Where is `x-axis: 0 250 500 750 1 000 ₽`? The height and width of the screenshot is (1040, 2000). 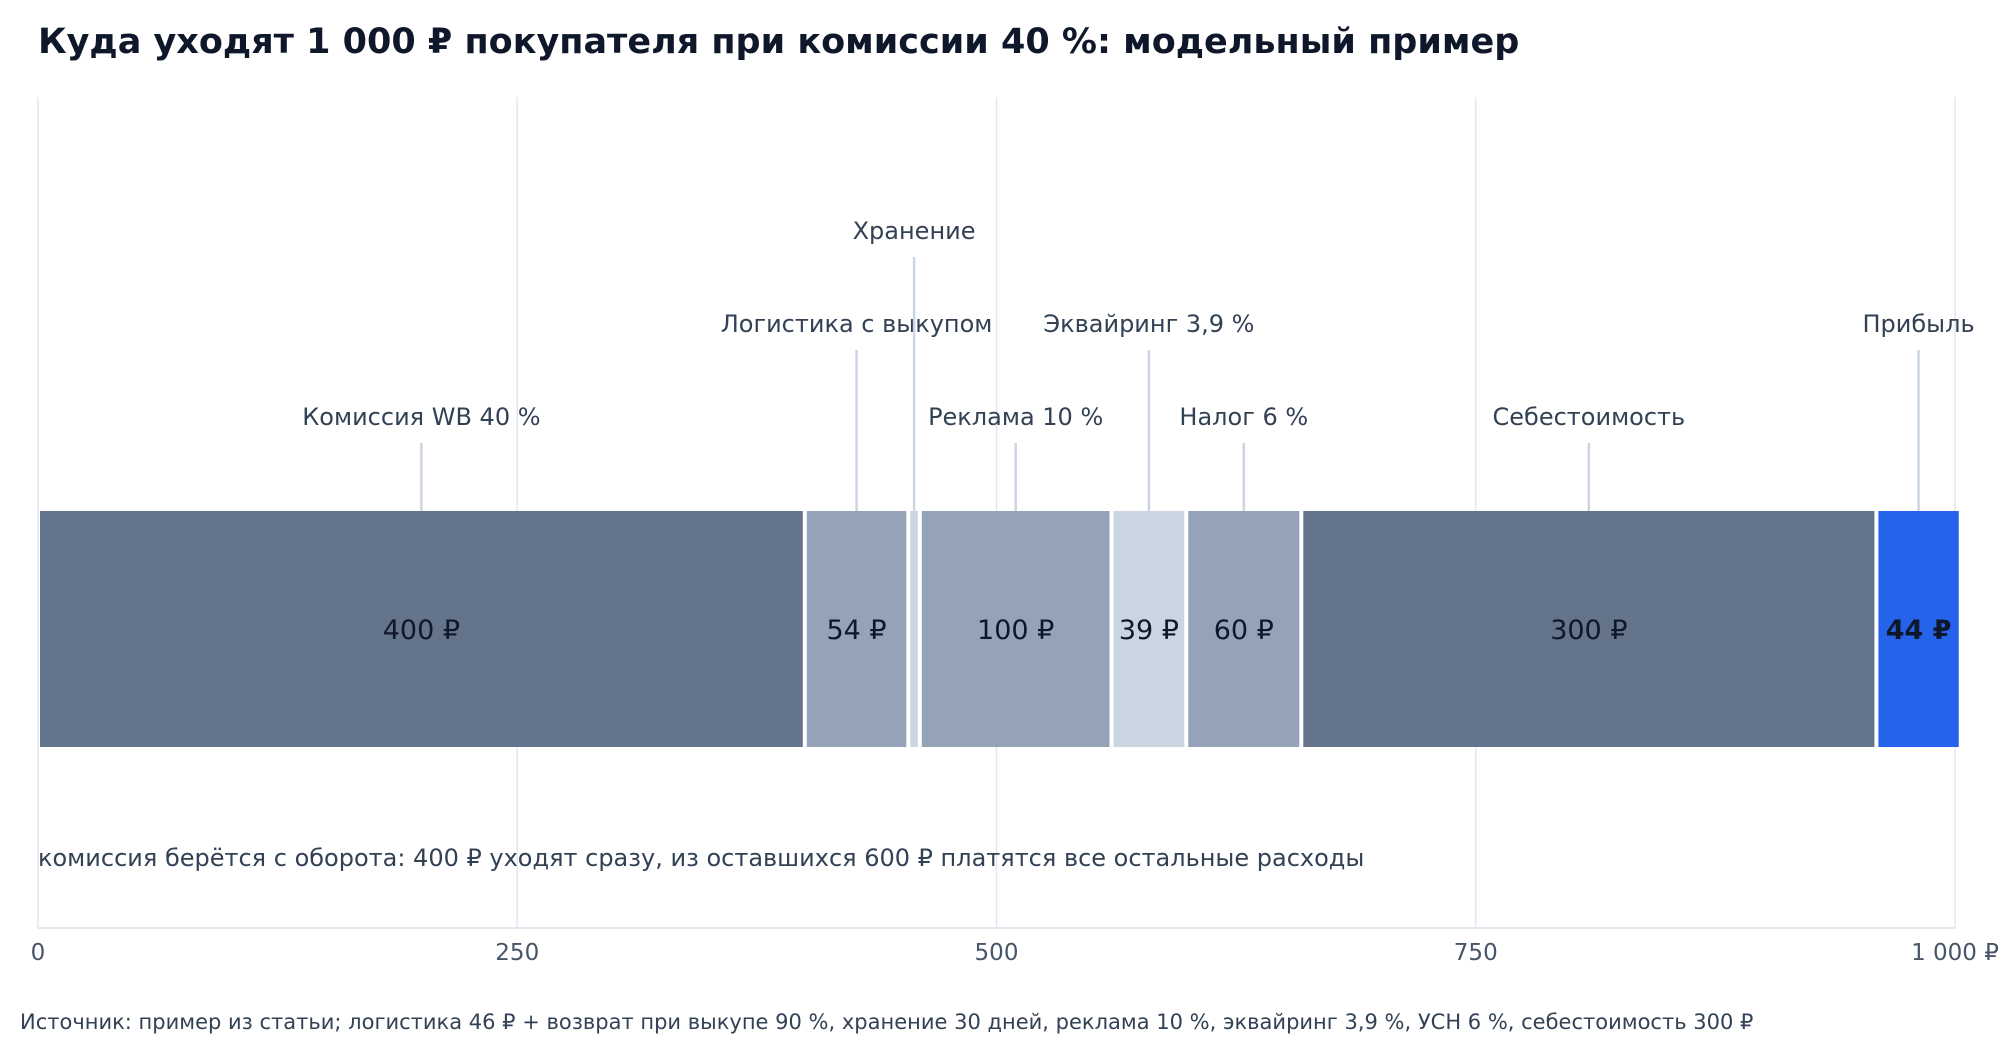
x-axis: 0 250 500 750 1 000 ₽ is located at coordinates (1015, 946).